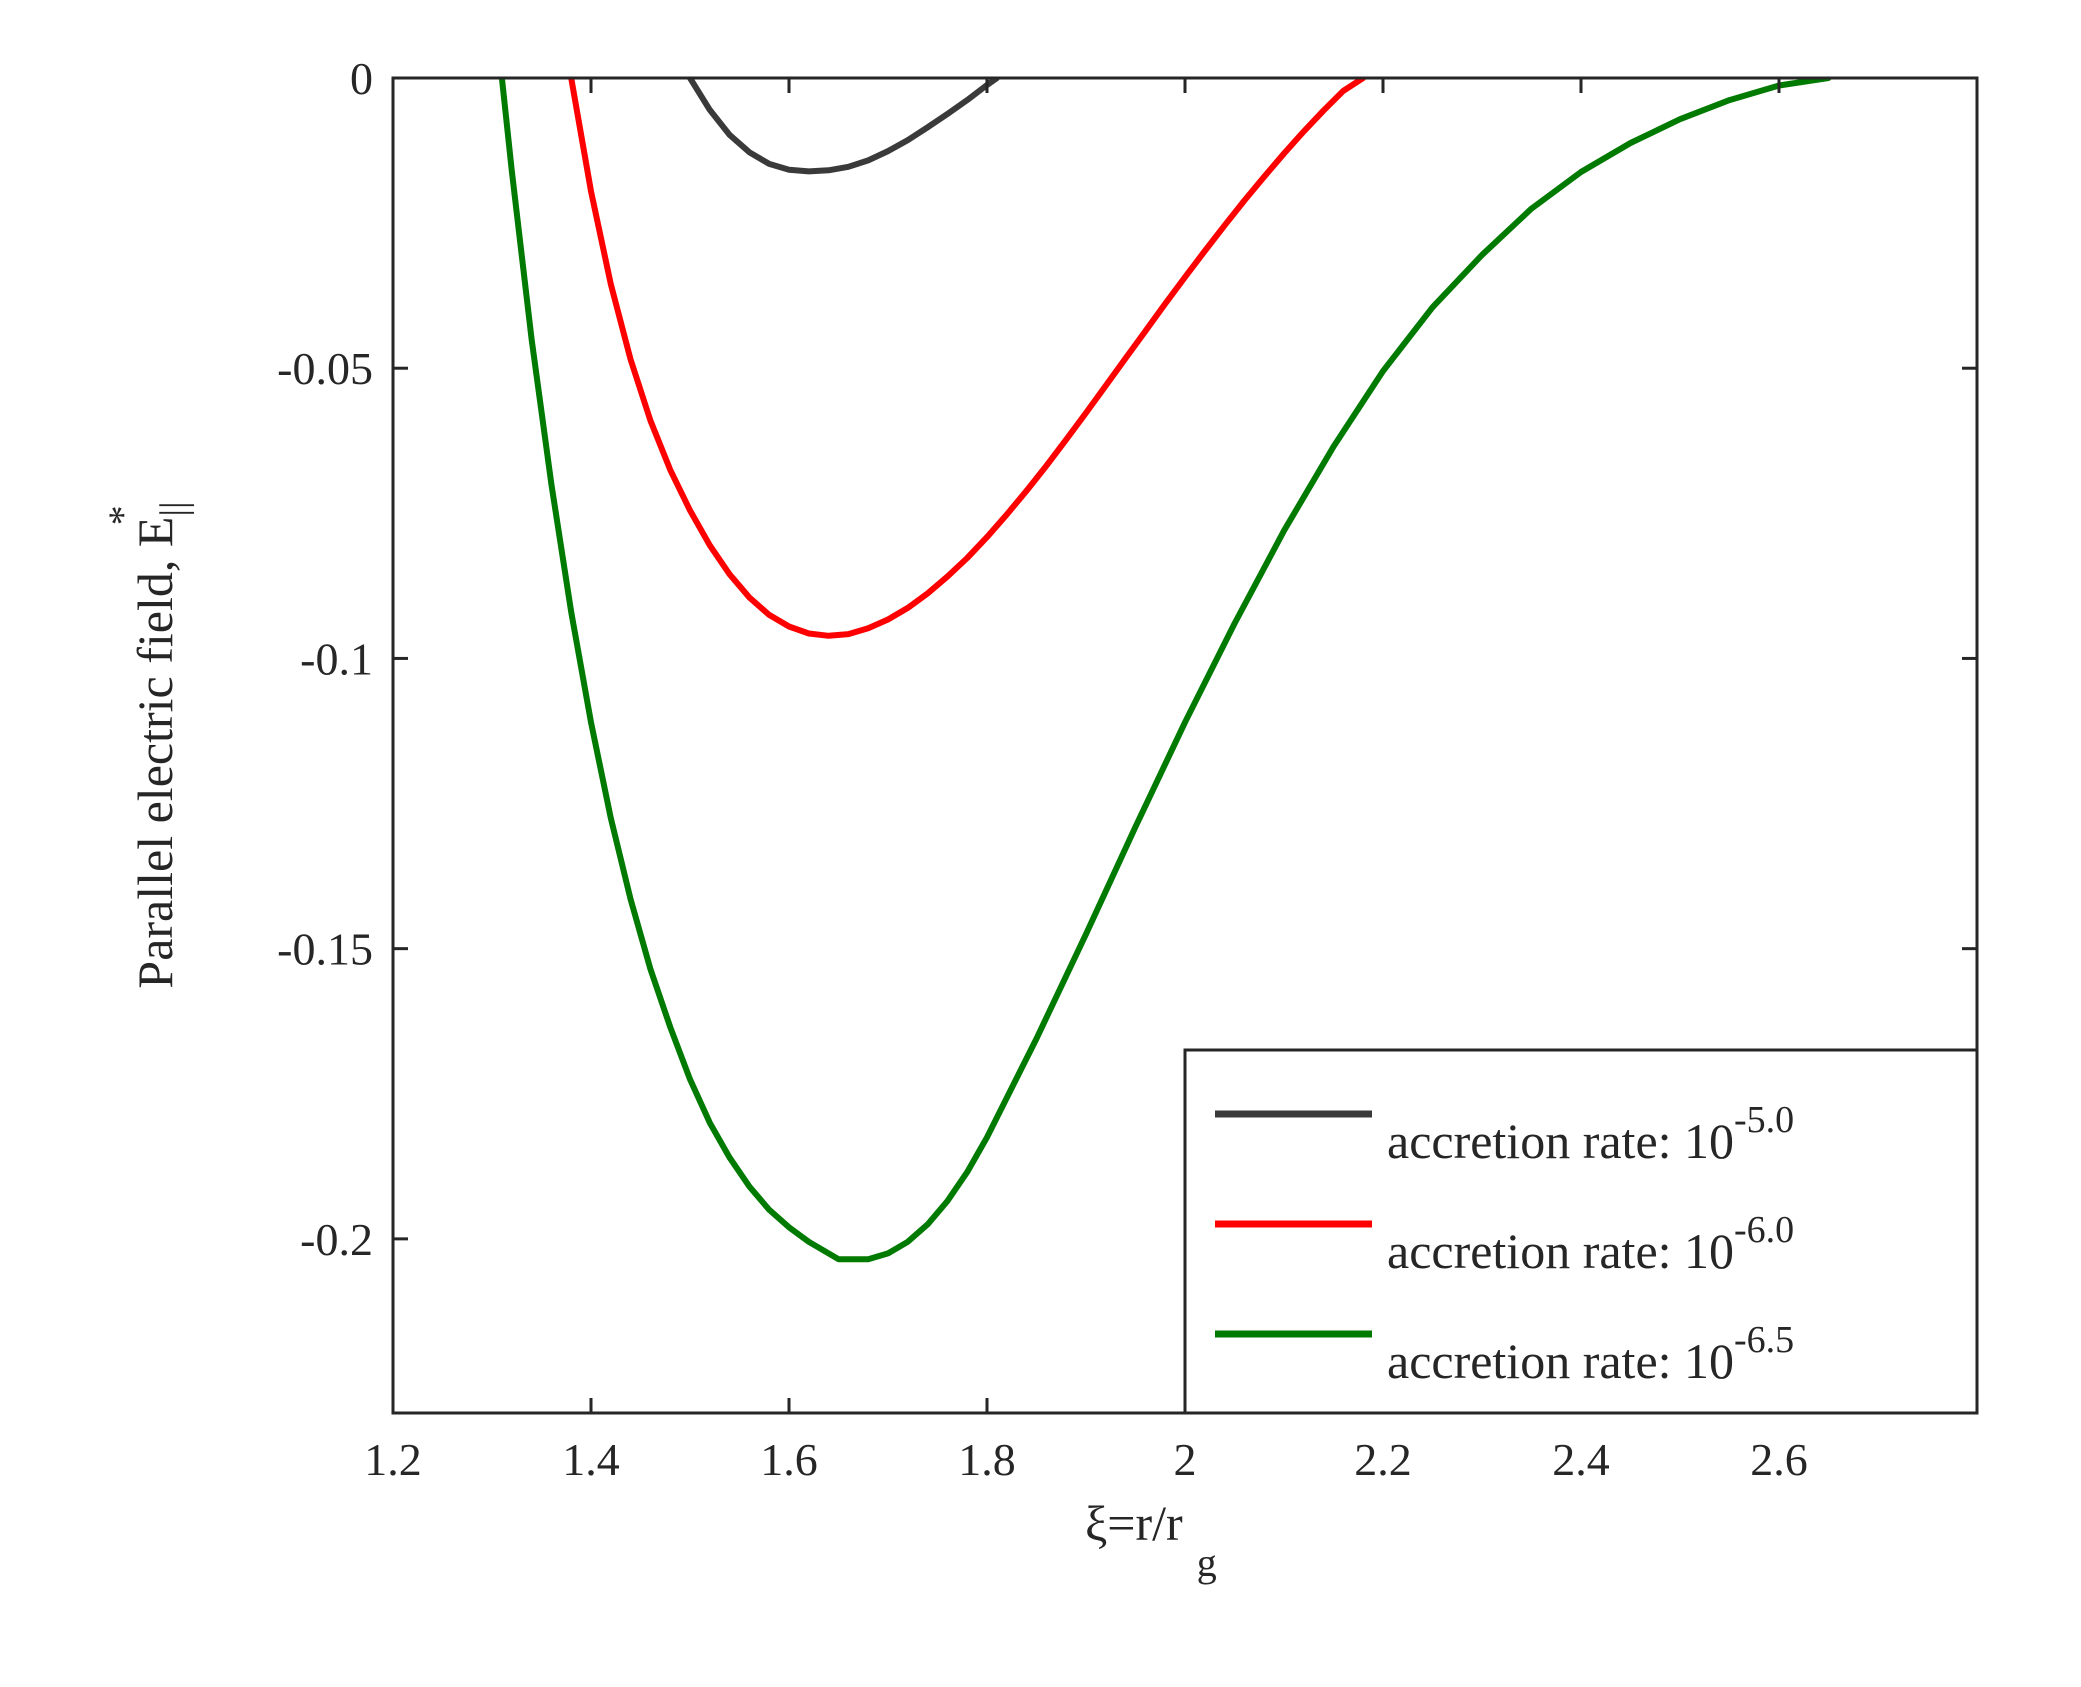 Image resolution: width=2081 pixels, height=1687 pixels. I want to click on y-tick-label: -0.05, so click(325, 368).